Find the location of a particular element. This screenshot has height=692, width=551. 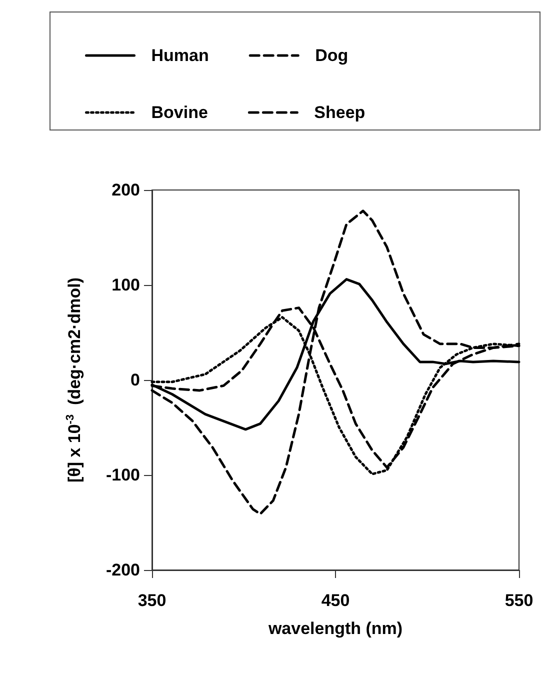

legend-label: Sheep is located at coordinates (340, 112).